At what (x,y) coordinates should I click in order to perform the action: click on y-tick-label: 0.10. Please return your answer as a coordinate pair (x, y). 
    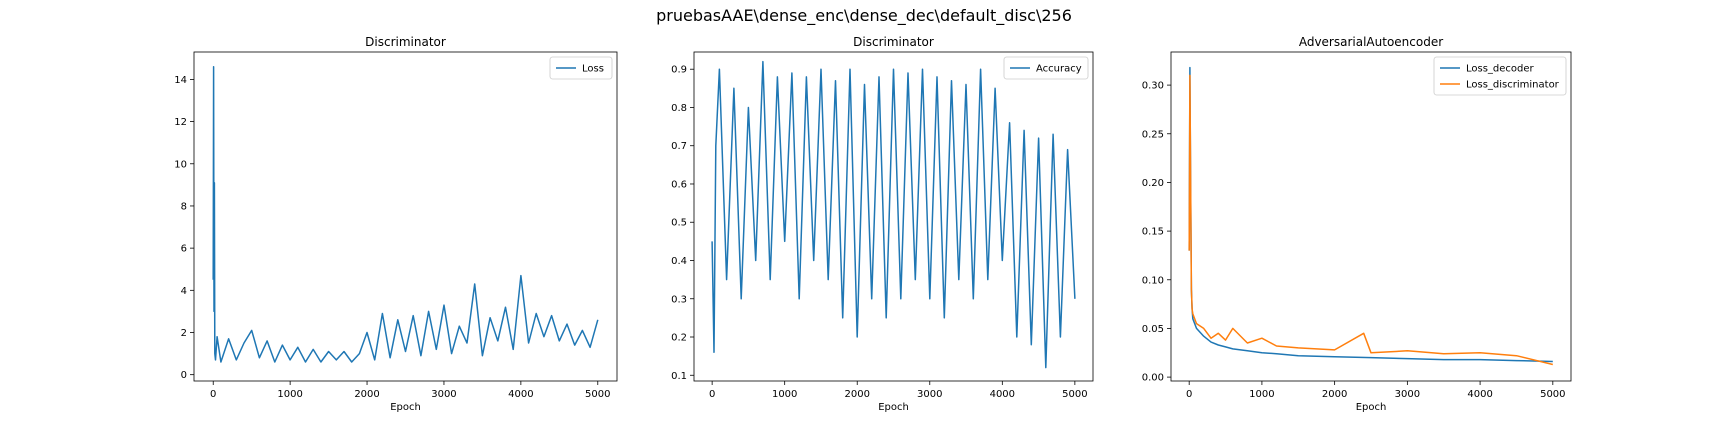
    Looking at the image, I should click on (1153, 280).